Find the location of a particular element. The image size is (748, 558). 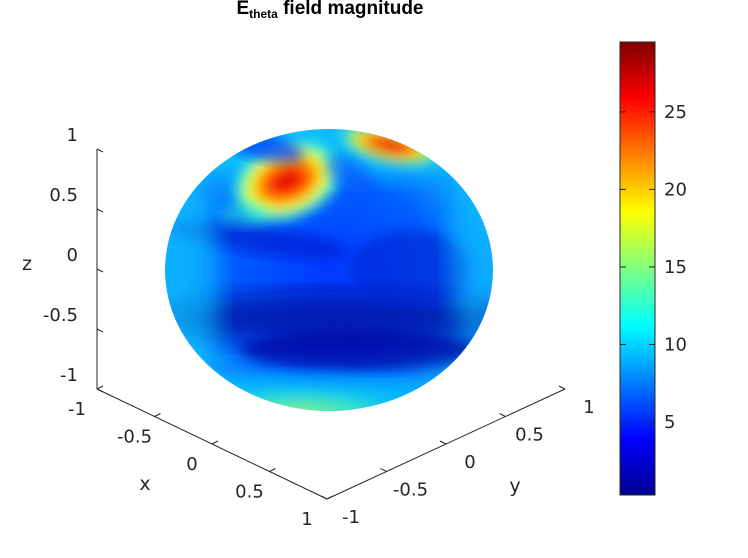

colorbar-tick-label: 20 is located at coordinates (675, 189).